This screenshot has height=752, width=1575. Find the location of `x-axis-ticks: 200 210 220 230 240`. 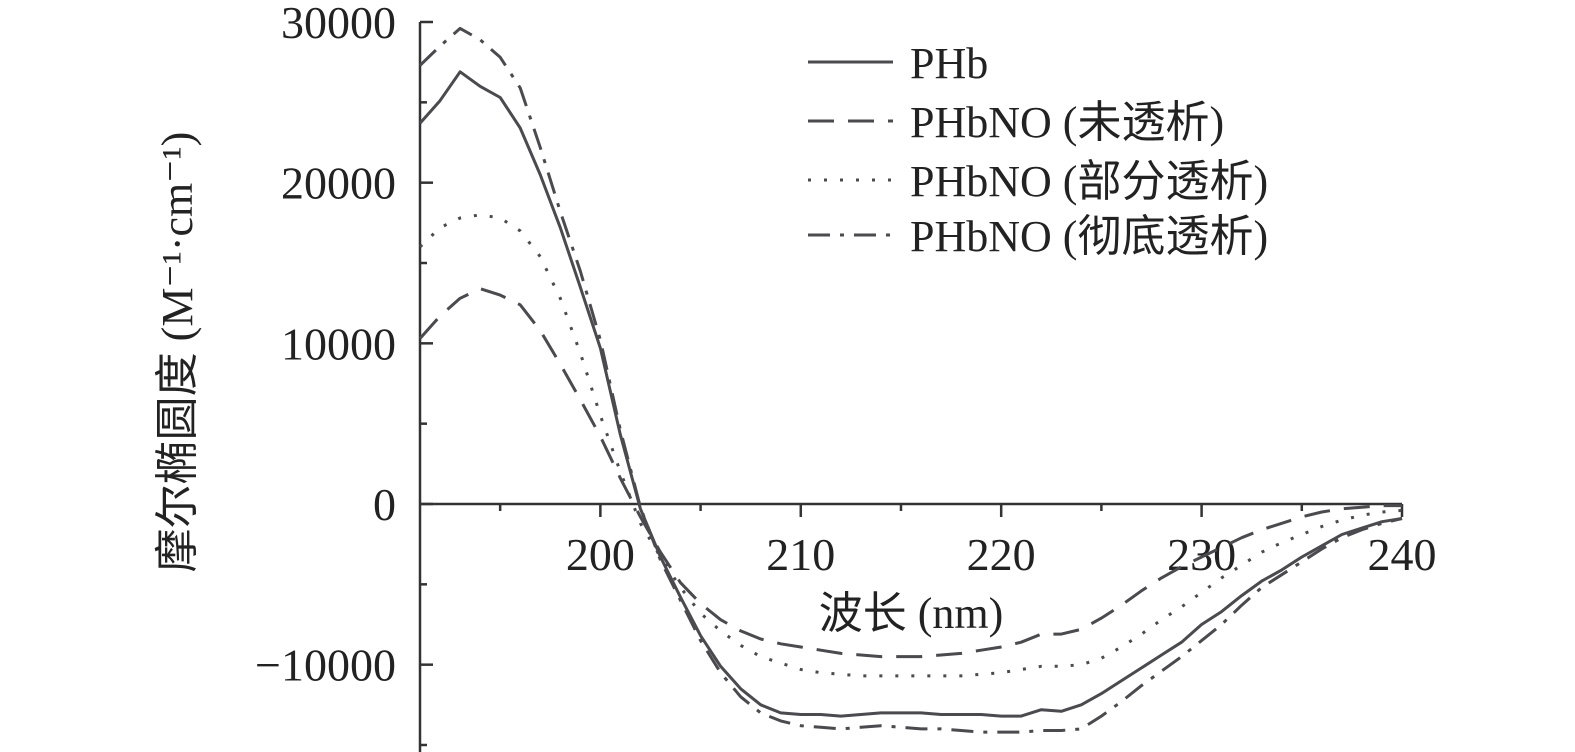

x-axis-ticks: 200 210 220 230 240 is located at coordinates (967, 542).